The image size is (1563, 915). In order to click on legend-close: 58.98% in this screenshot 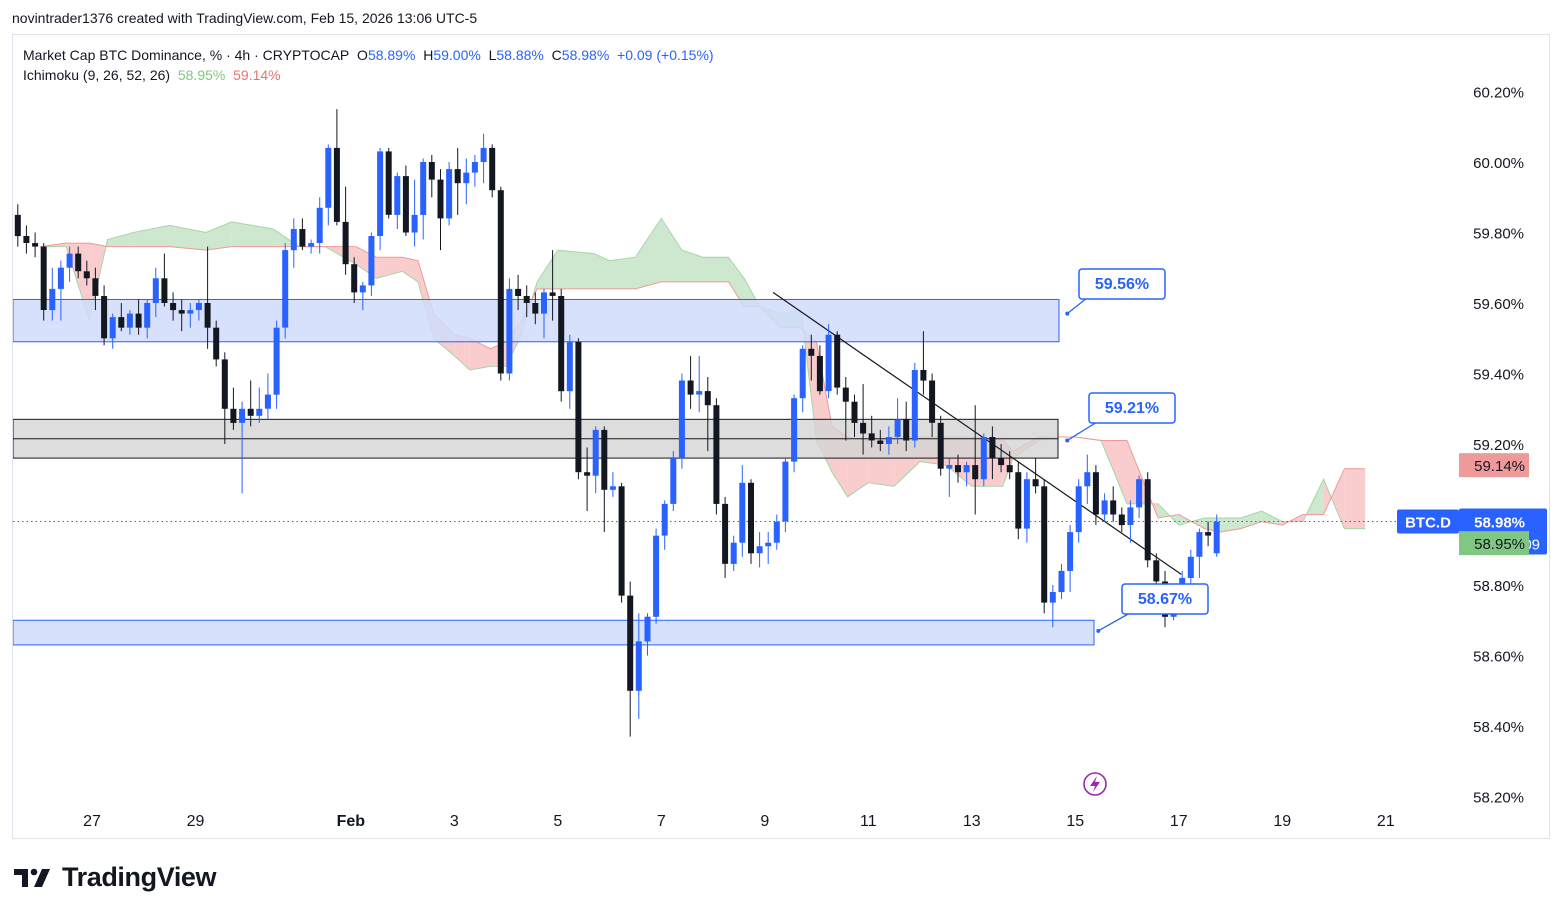, I will do `click(585, 55)`.